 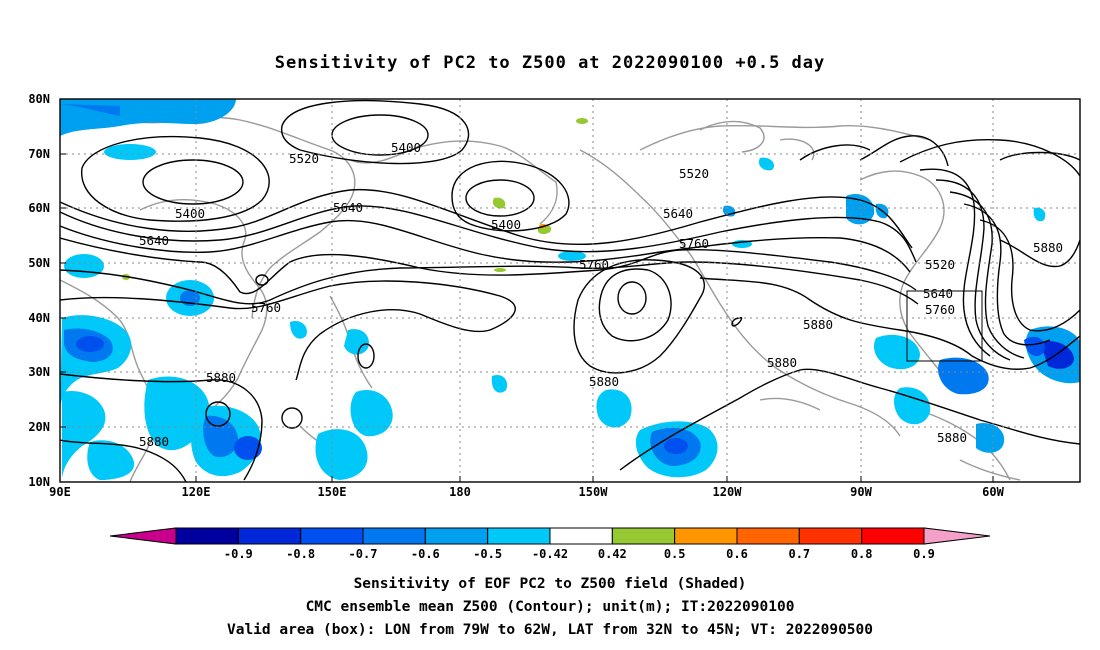 What do you see at coordinates (332, 492) in the screenshot?
I see `lon-label: 150E` at bounding box center [332, 492].